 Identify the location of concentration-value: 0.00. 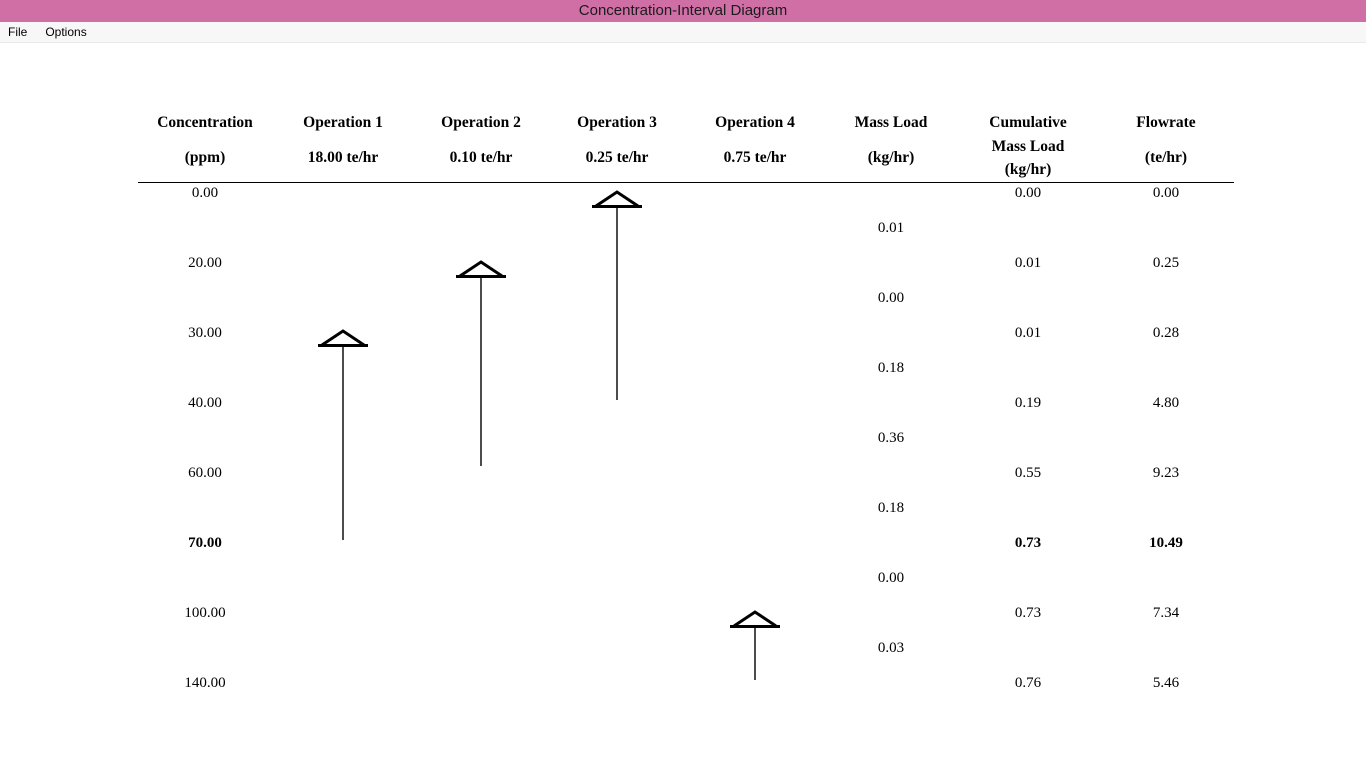
(205, 193).